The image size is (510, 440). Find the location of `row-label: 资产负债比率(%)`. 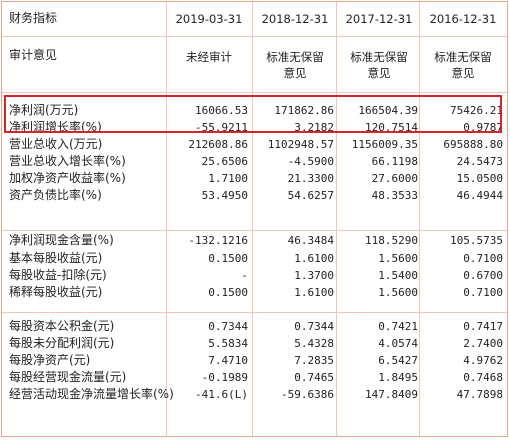

row-label: 资产负债比率(%) is located at coordinates (55, 195).